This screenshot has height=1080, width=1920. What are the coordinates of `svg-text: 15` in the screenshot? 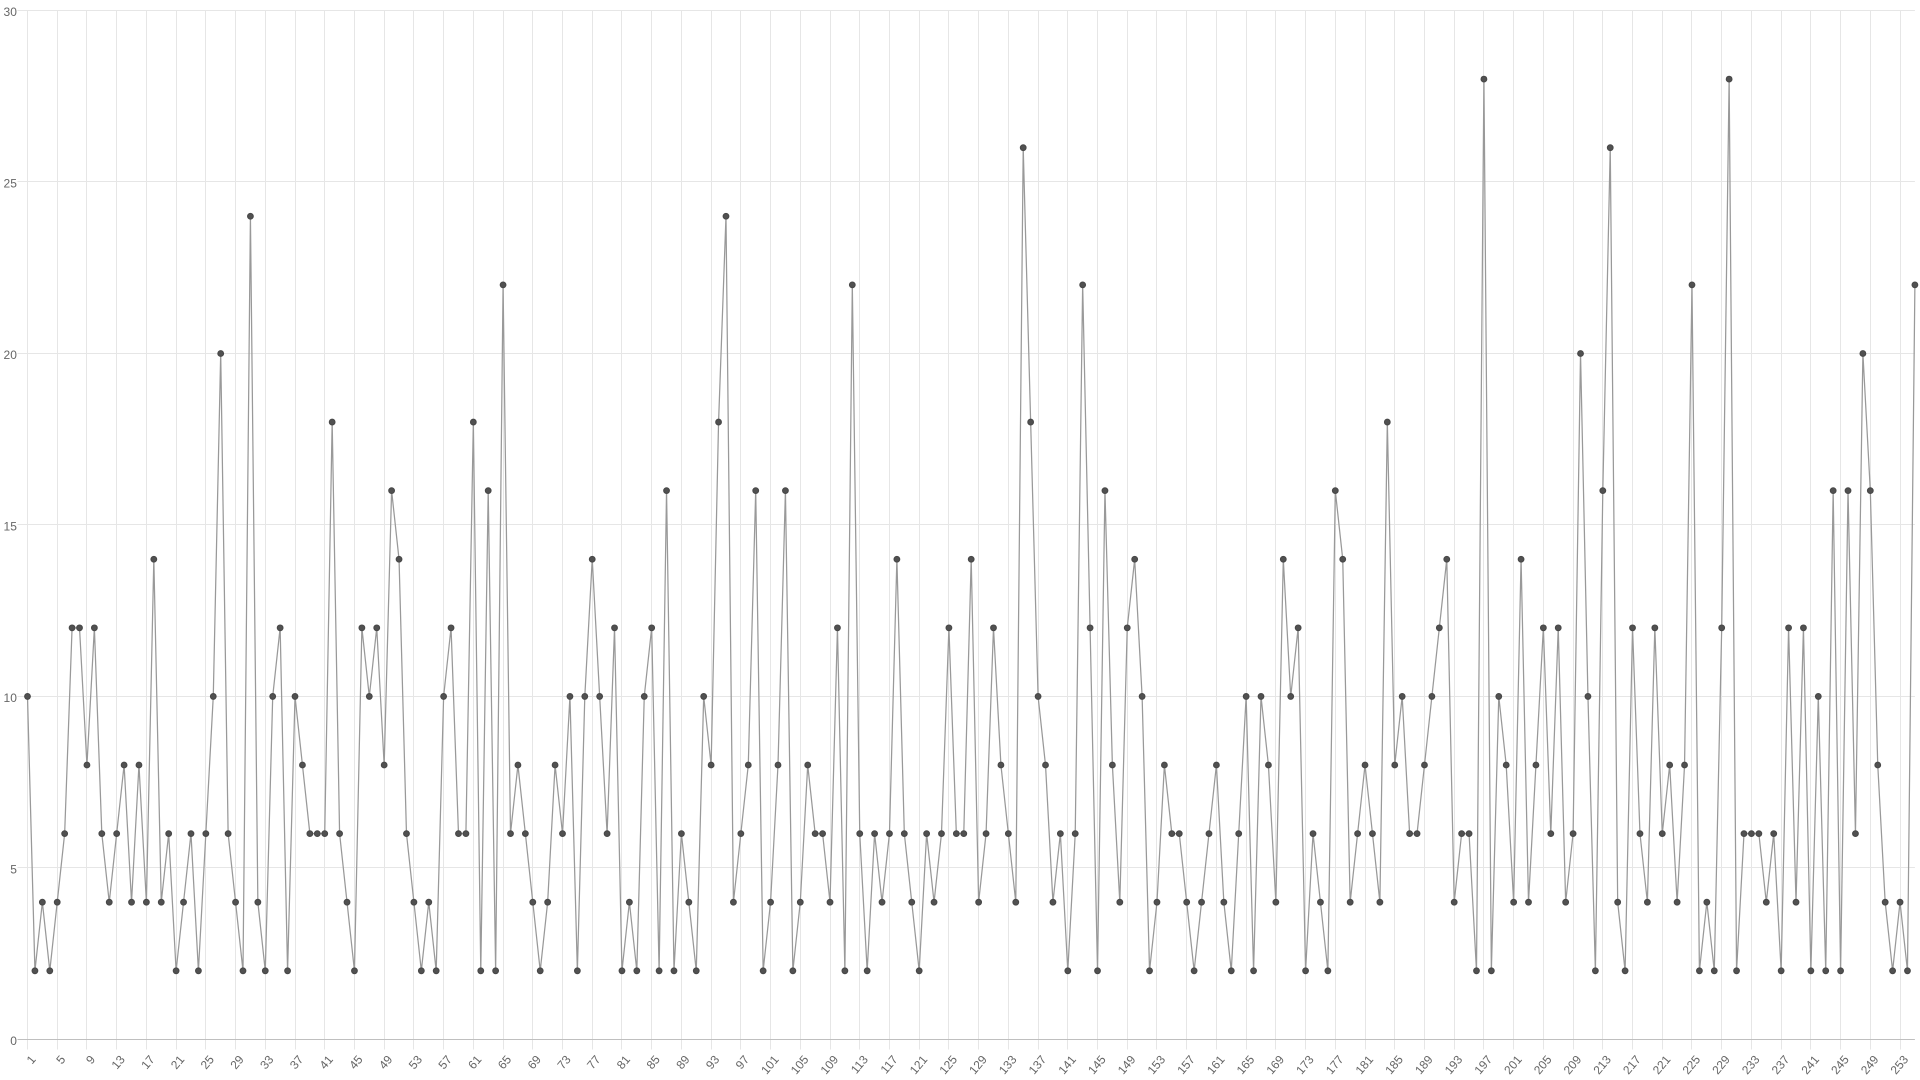 It's located at (11, 526).